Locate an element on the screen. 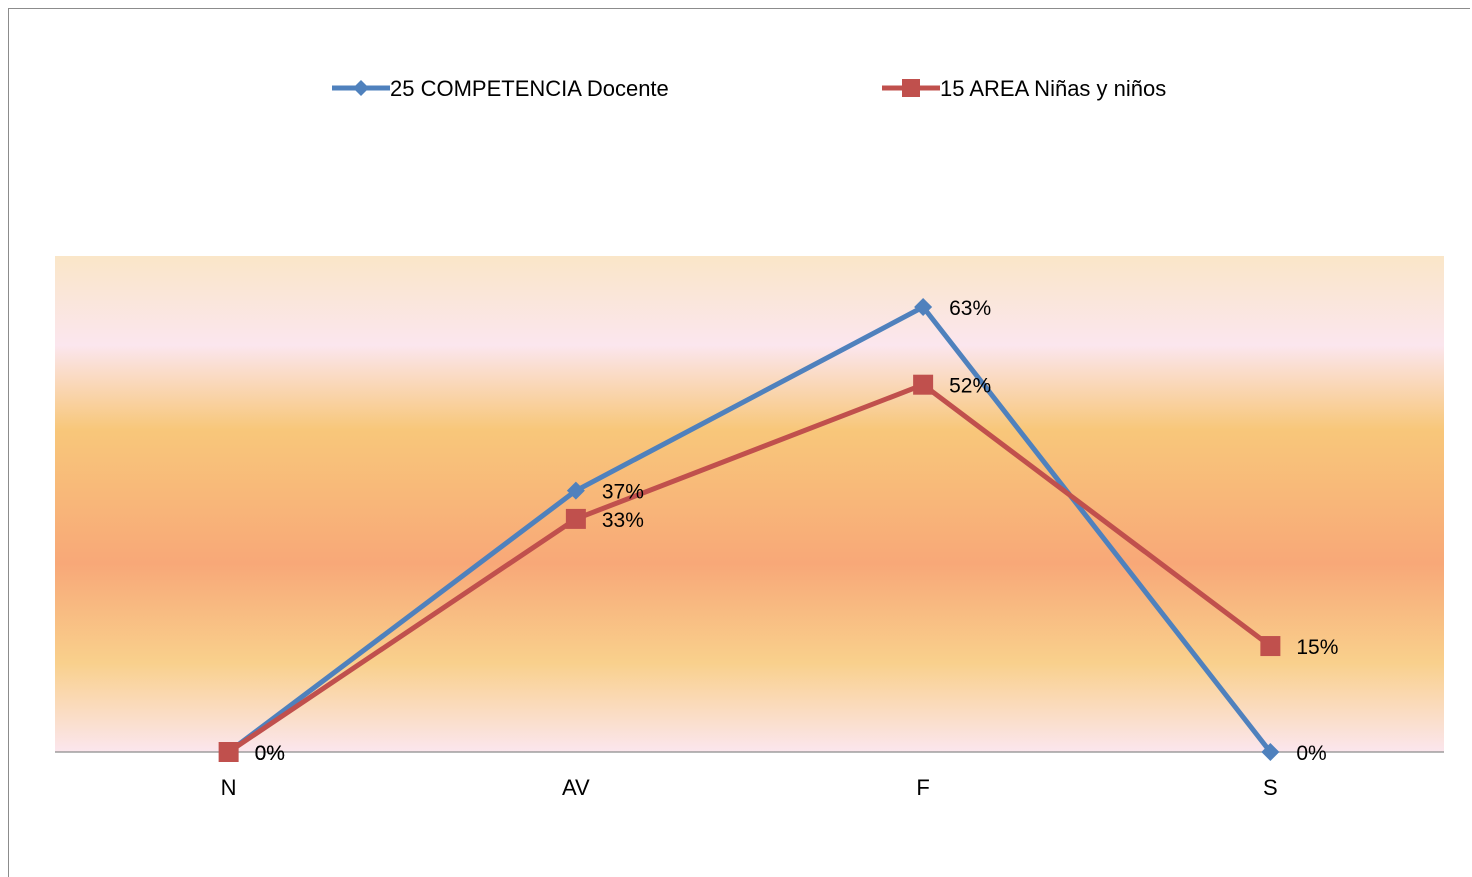 The width and height of the screenshot is (1472, 877). x-tick-label-av: AV is located at coordinates (576, 787).